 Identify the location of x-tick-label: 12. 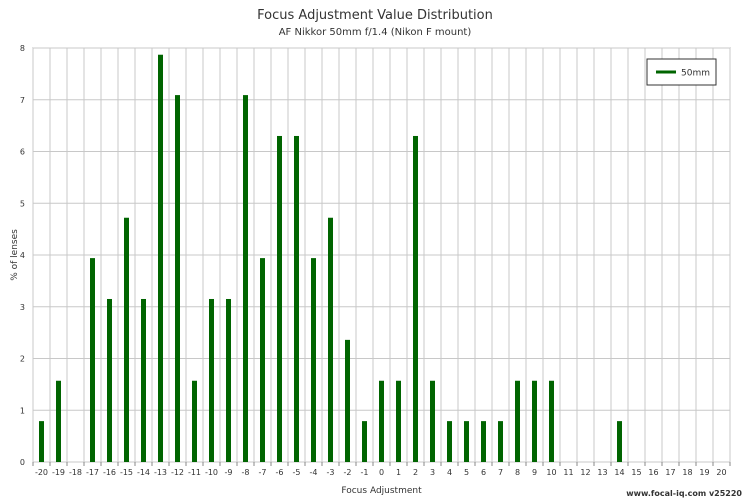
(585, 472).